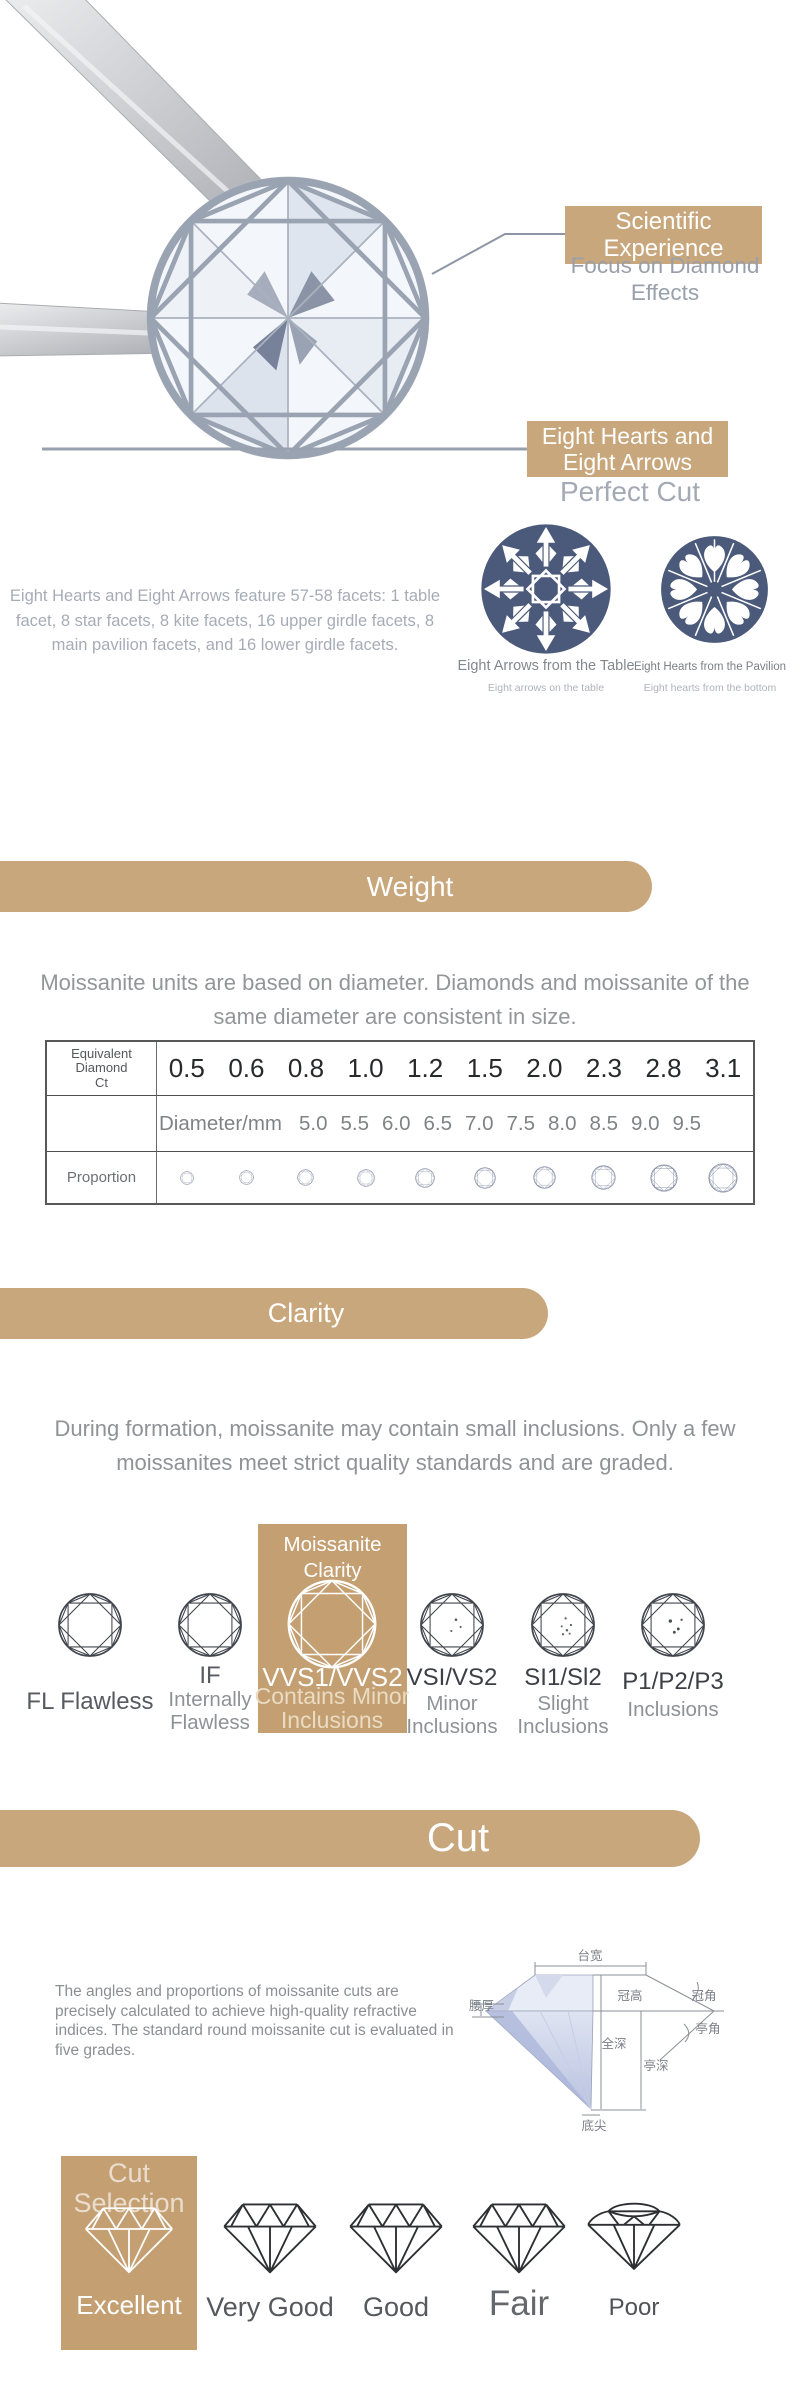 Image resolution: width=790 pixels, height=2398 pixels. What do you see at coordinates (707, 2028) in the screenshot?
I see `diagram-label-pavilion-angle: 亭角` at bounding box center [707, 2028].